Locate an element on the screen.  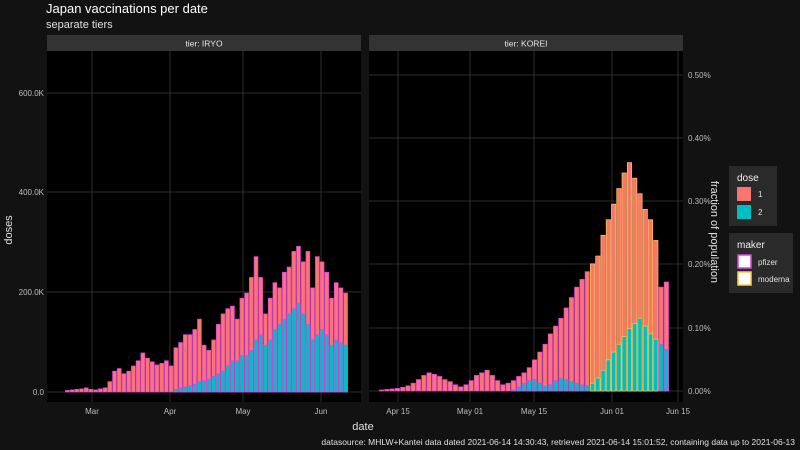
y-tick-label: 0.40% is located at coordinates (699, 138).